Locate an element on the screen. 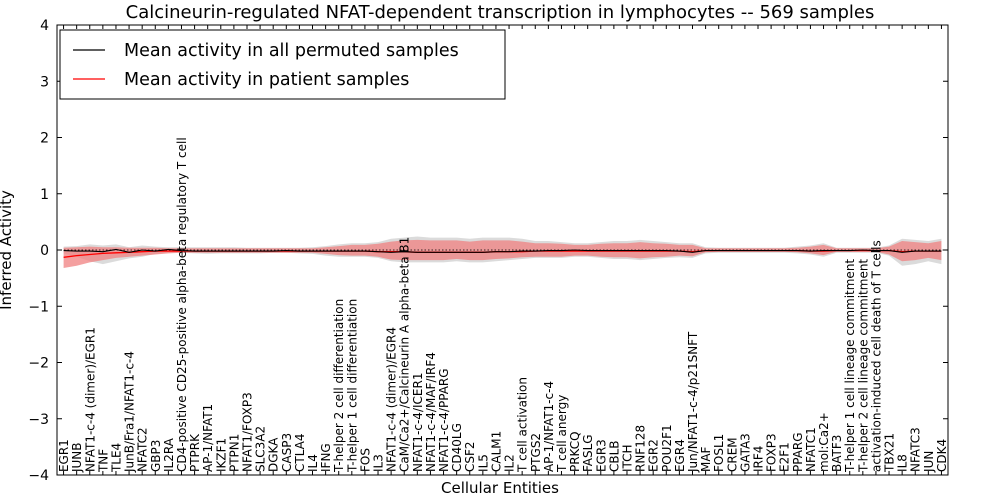  x-tick-label: IFNG is located at coordinates (326, 457).